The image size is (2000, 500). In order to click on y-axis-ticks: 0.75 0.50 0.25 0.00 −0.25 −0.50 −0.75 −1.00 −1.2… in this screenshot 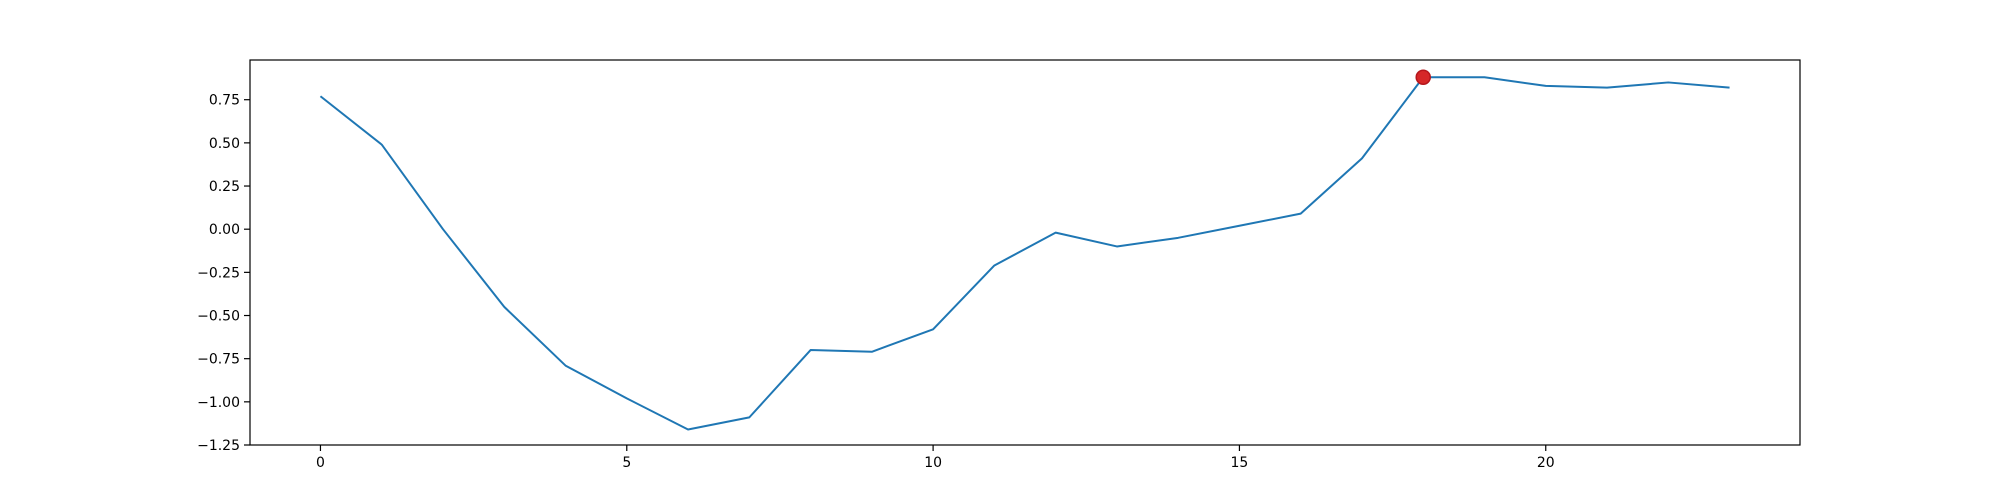, I will do `click(223, 273)`.